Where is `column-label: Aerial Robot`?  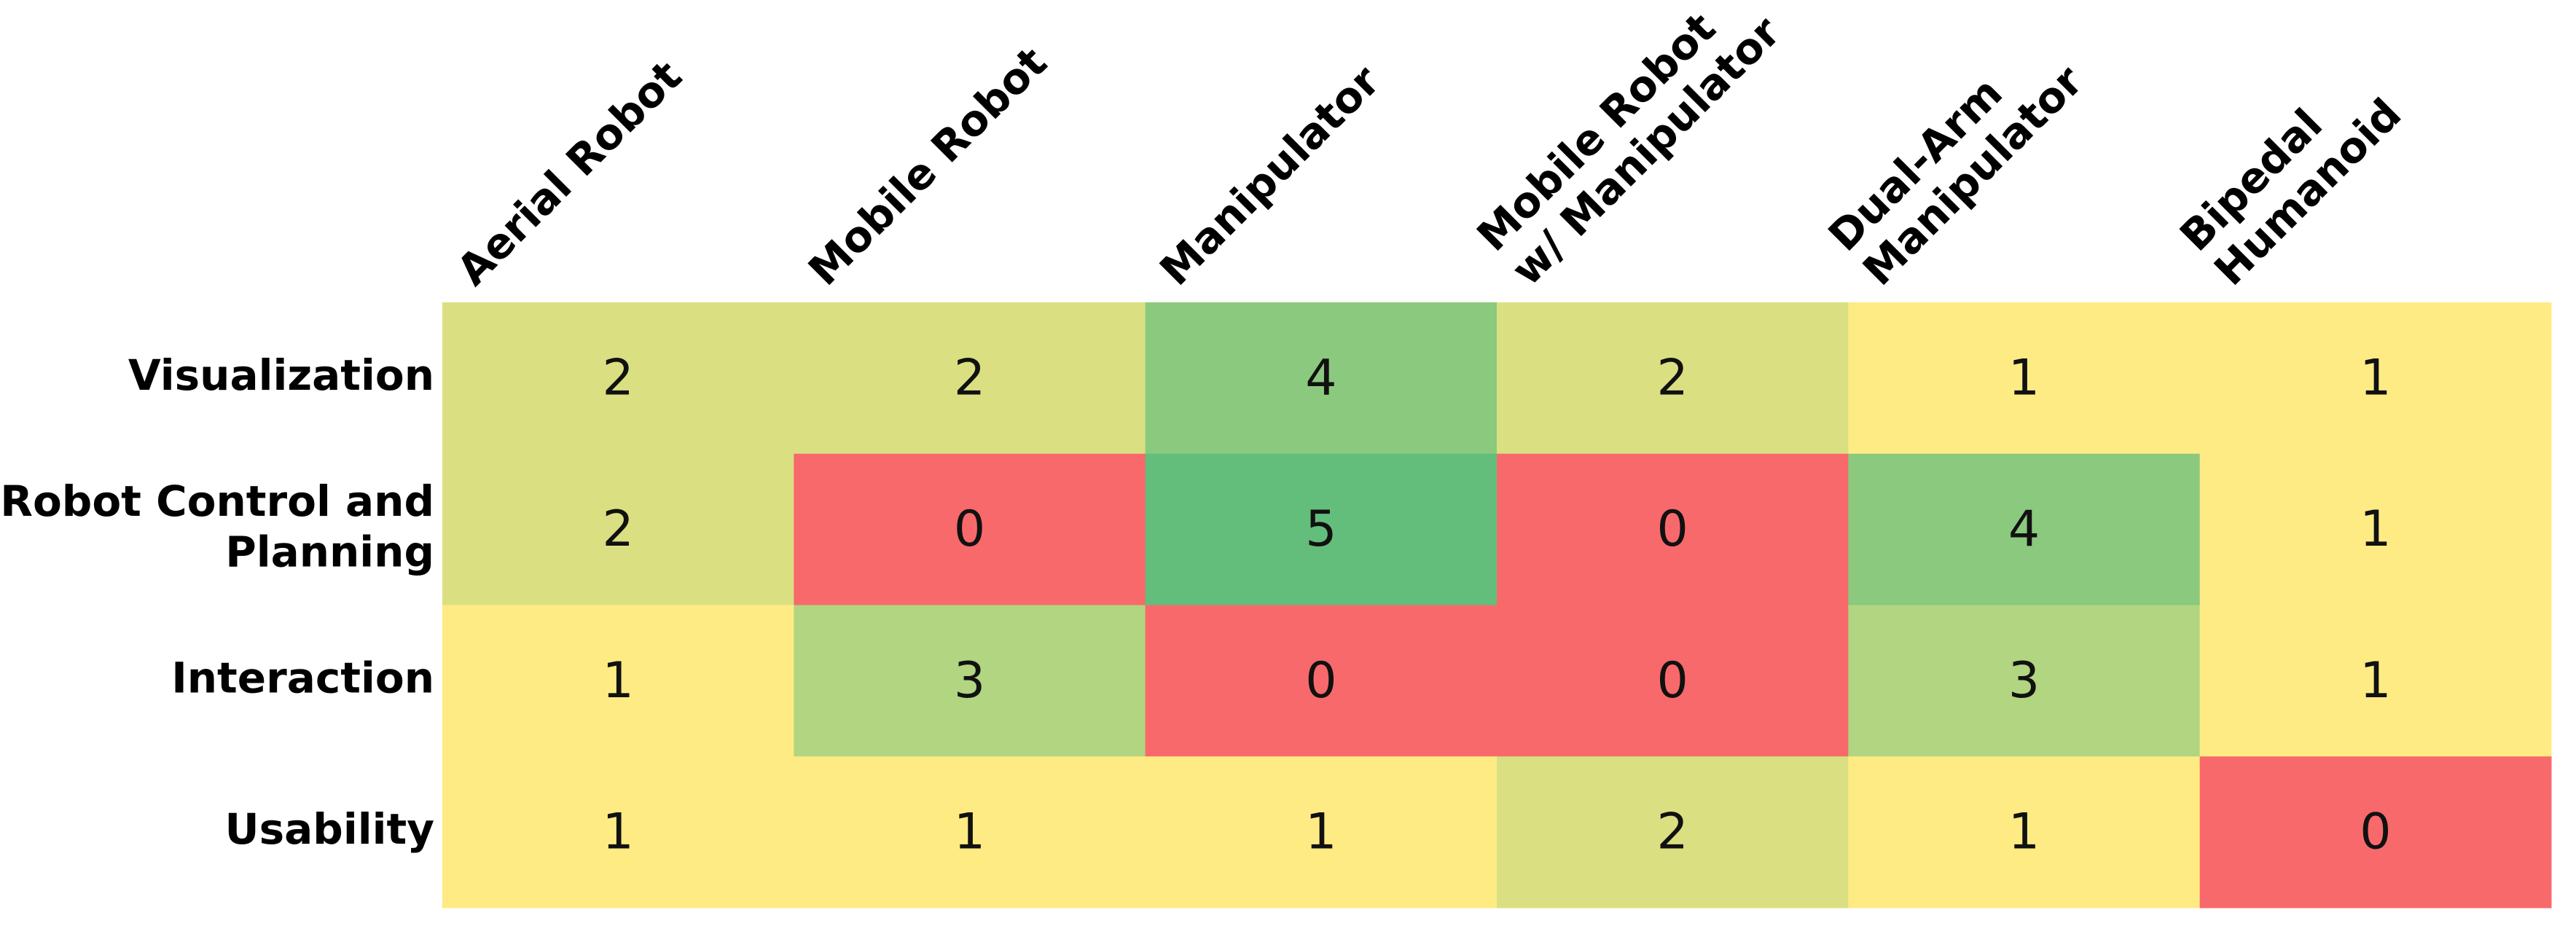
column-label: Aerial Robot is located at coordinates (569, 173).